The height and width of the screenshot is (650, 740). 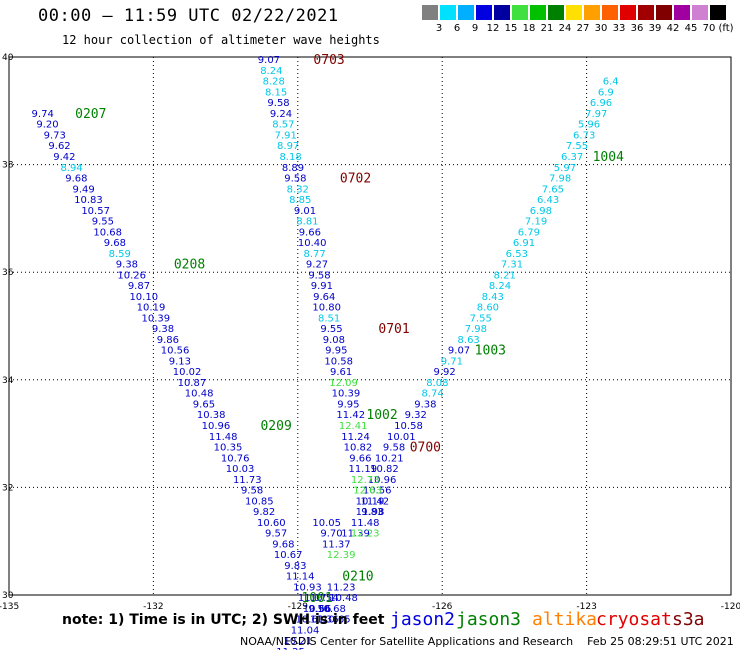 I want to click on swh-value-label: 7.31, so click(x=512, y=265).